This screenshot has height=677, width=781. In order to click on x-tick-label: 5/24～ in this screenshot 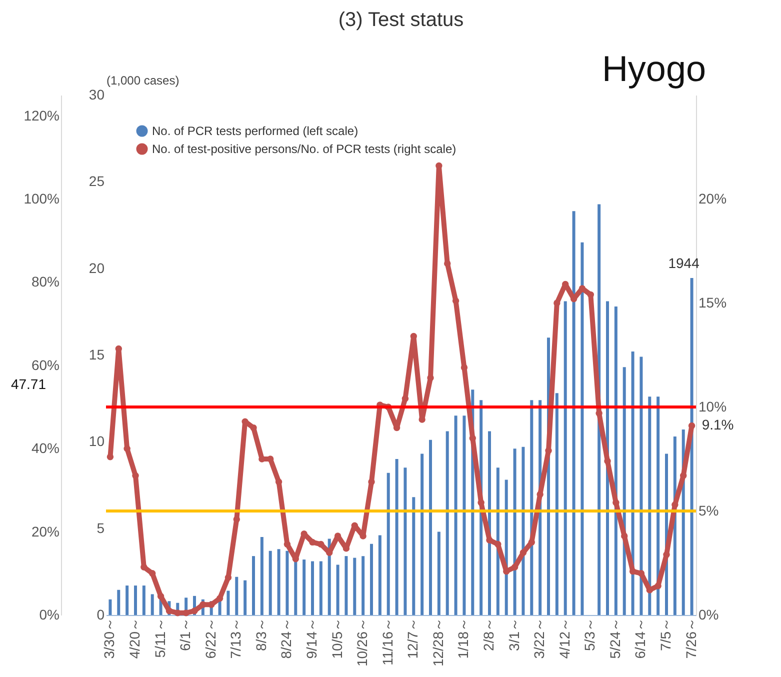, I will do `click(614, 638)`.